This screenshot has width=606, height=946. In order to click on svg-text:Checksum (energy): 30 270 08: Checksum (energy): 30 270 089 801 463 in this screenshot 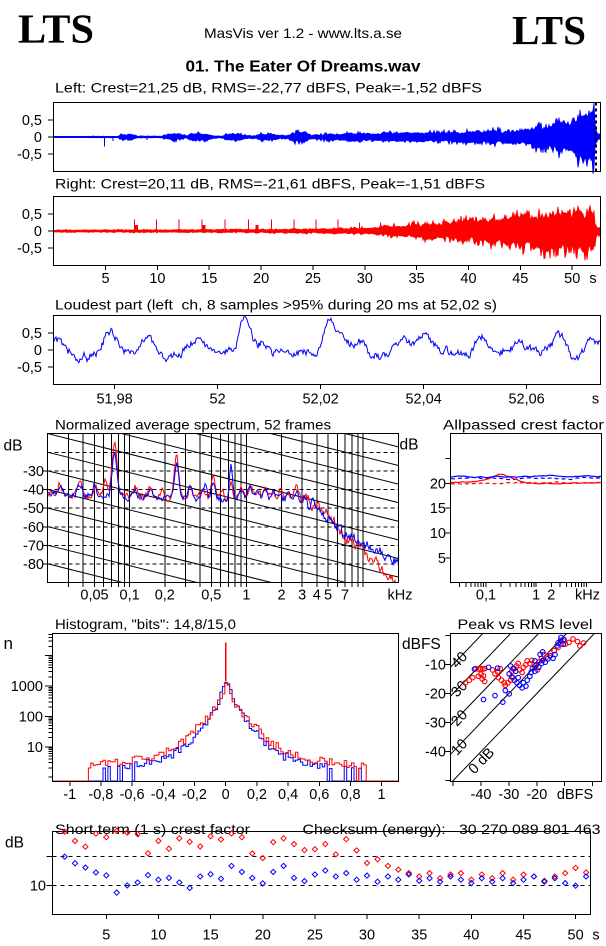, I will do `click(452, 829)`.